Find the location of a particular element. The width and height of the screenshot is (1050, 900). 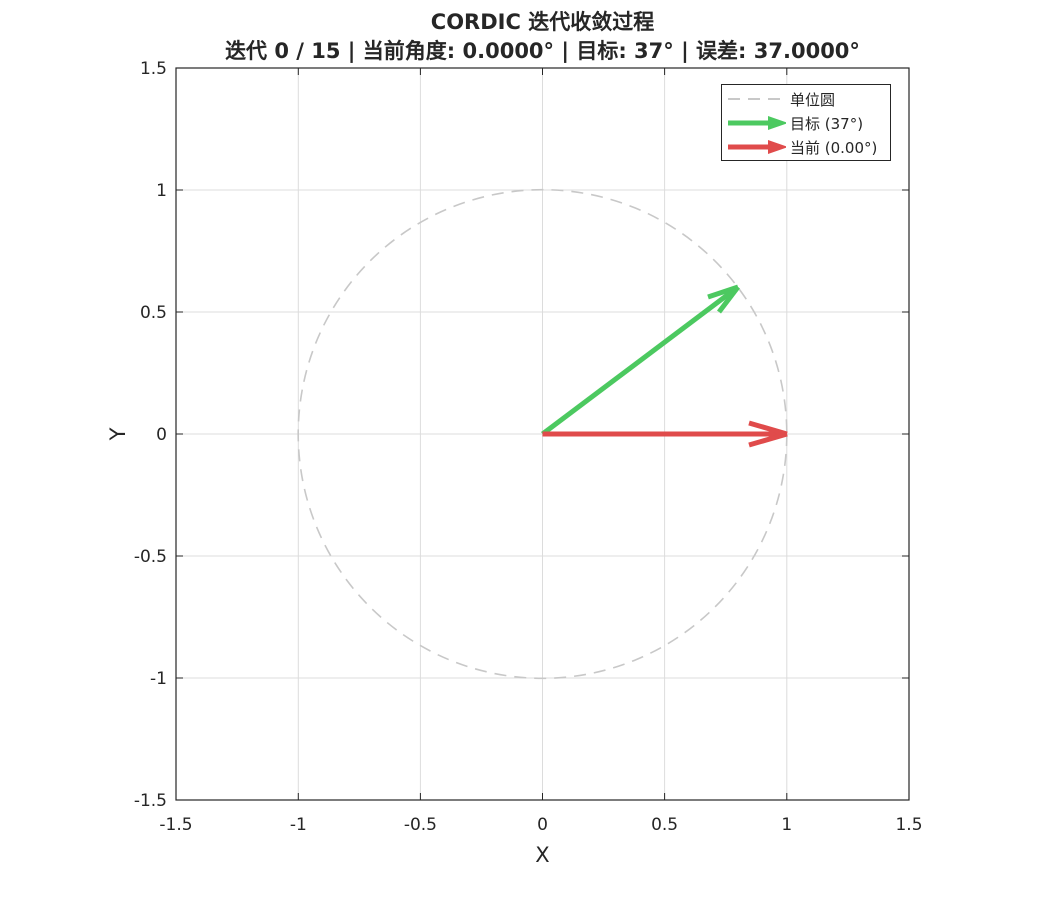

current-arrow is located at coordinates (665, 434).